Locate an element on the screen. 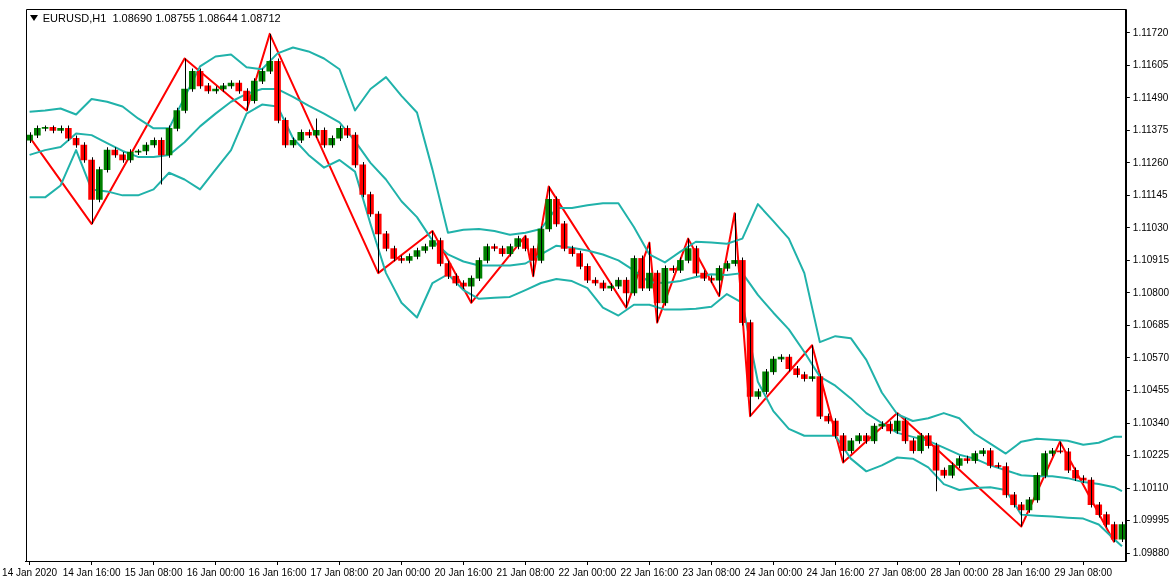 The height and width of the screenshot is (583, 1176). x-tick-label: 16 Jan 00:00 is located at coordinates (215, 572).